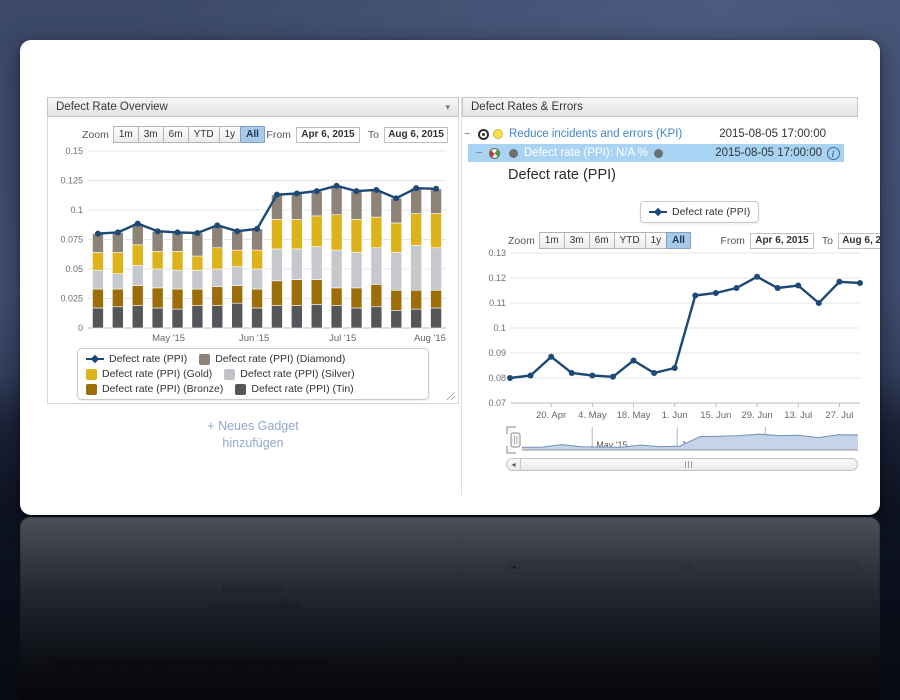  I want to click on right-panel-header: Defect Rates & Errors, so click(660, 107).